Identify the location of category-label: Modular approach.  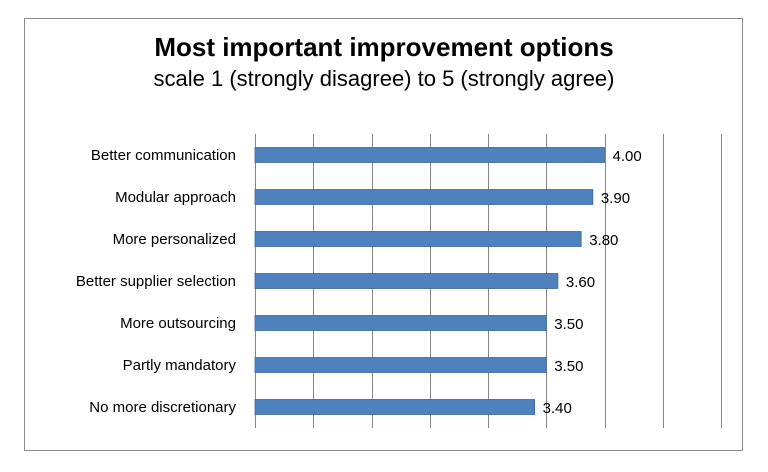
(175, 197).